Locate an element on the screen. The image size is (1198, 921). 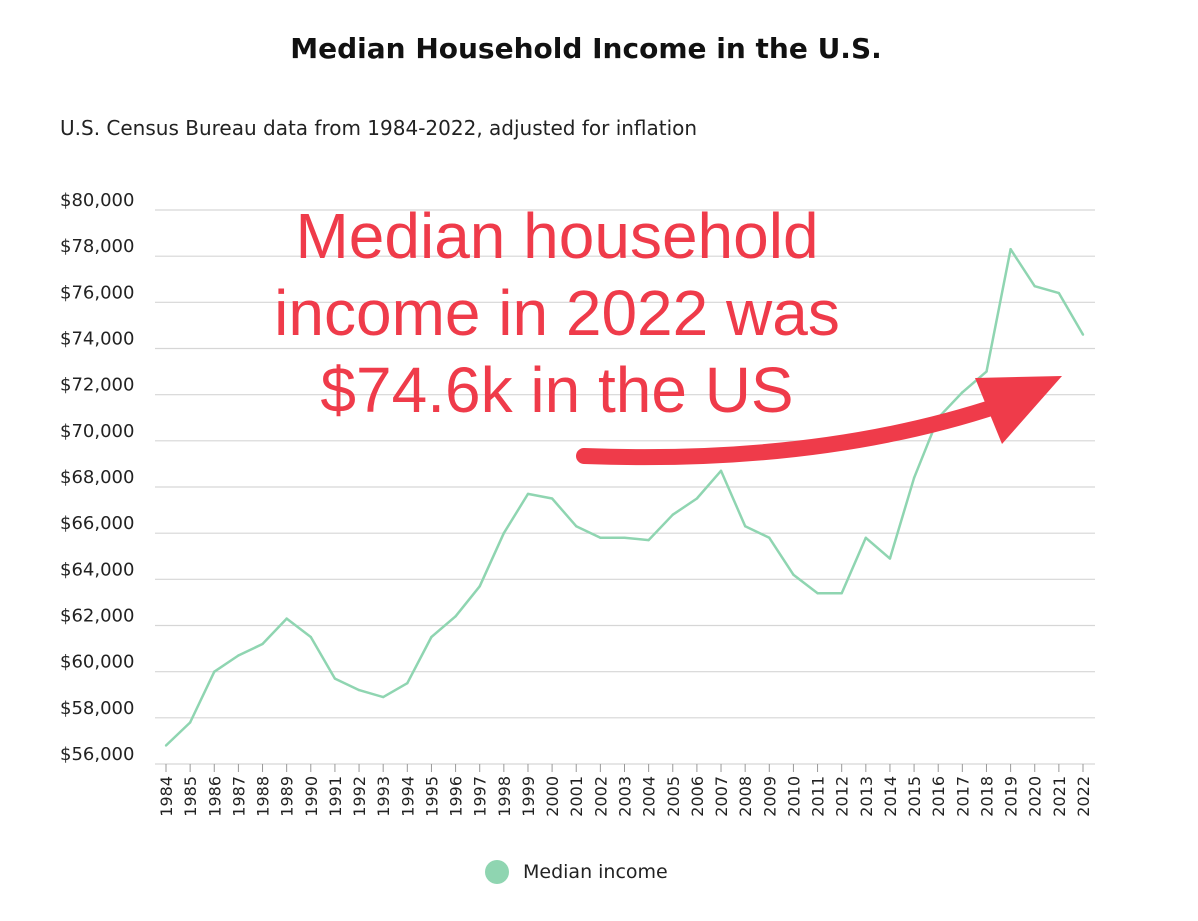
x-tick-label: 2003 is located at coordinates (625, 796).